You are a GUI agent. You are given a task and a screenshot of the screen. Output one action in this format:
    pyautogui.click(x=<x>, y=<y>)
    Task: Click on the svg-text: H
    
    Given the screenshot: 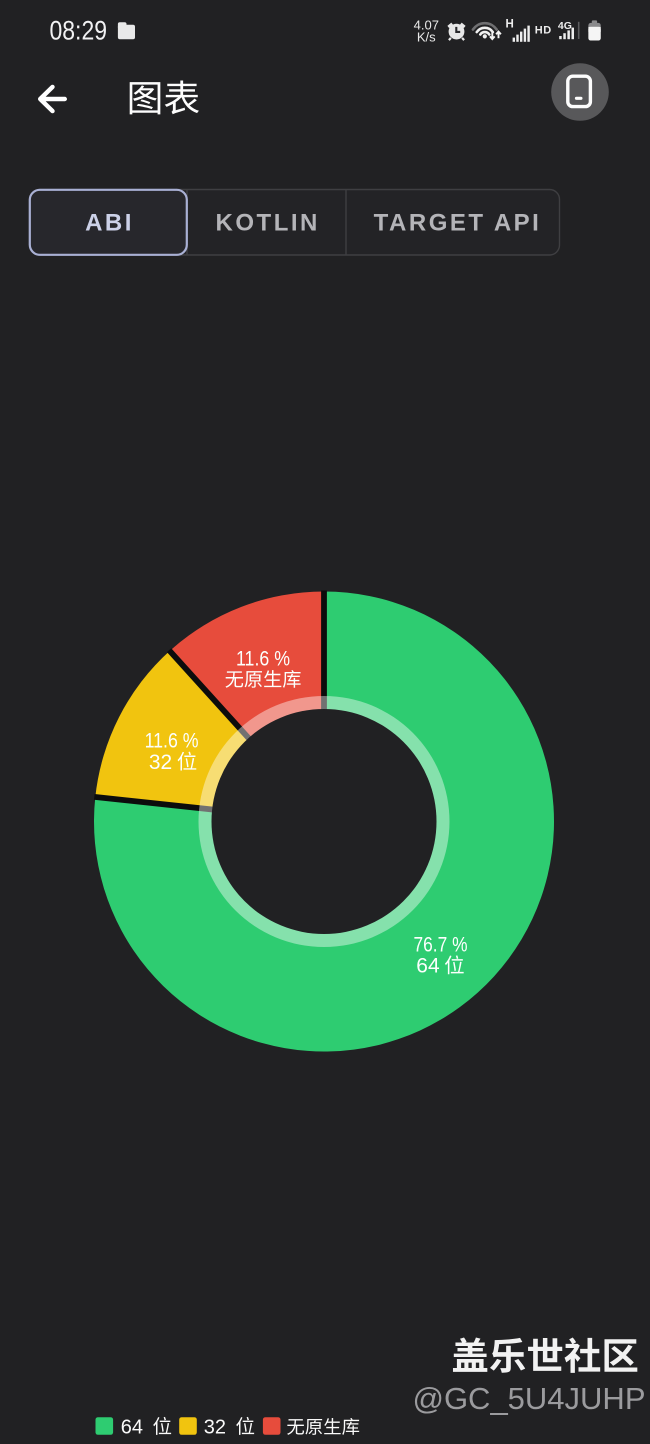 What is the action you would take?
    pyautogui.click(x=510, y=25)
    